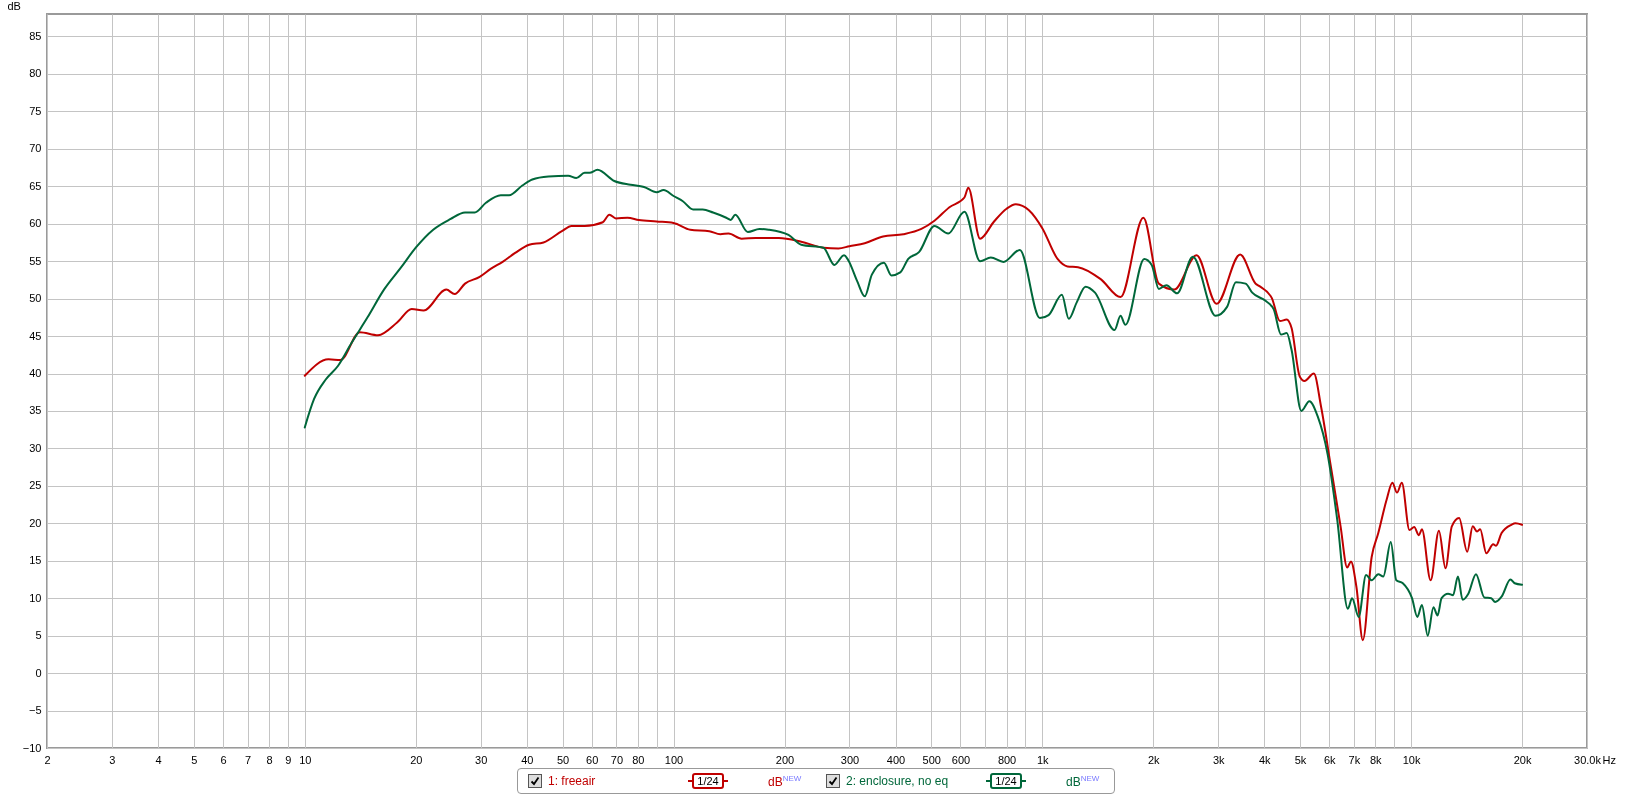 The height and width of the screenshot is (799, 1633). What do you see at coordinates (1354, 759) in the screenshot?
I see `x-tick-label: 7k` at bounding box center [1354, 759].